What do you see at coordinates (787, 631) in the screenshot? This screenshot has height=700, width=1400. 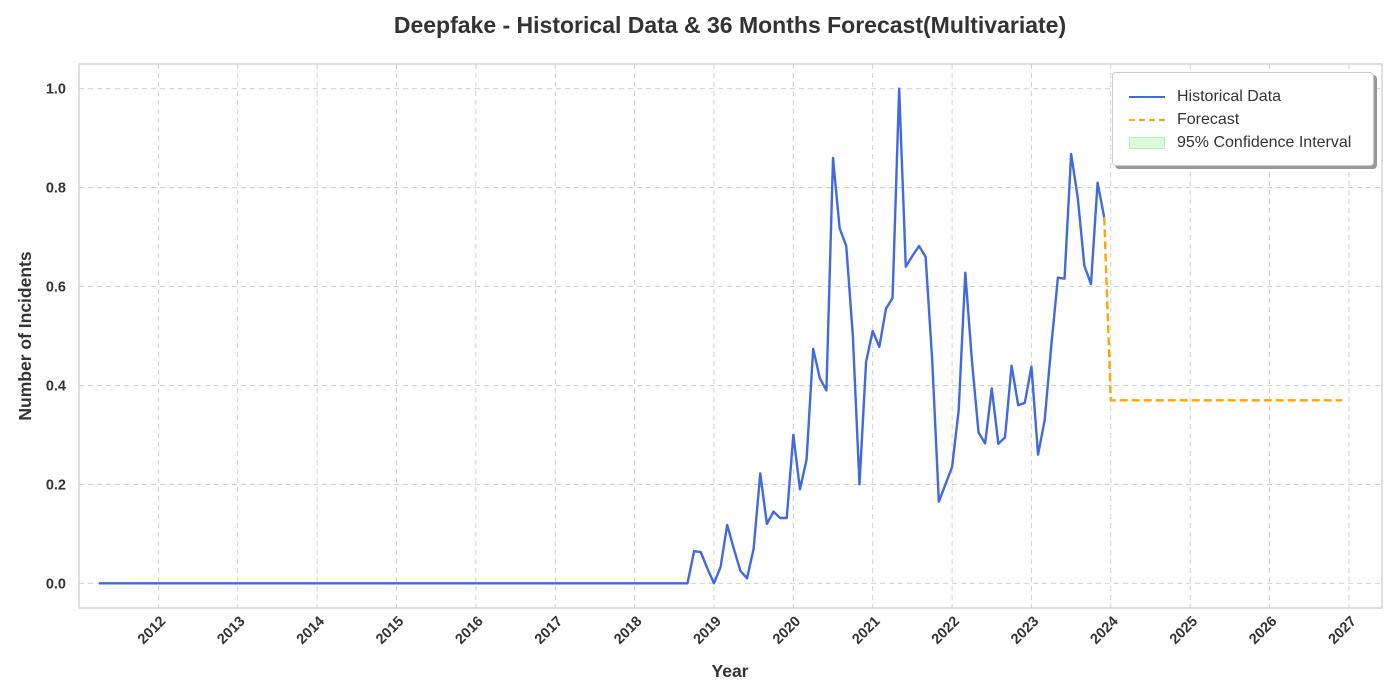 I see `x-tick-label: 2020` at bounding box center [787, 631].